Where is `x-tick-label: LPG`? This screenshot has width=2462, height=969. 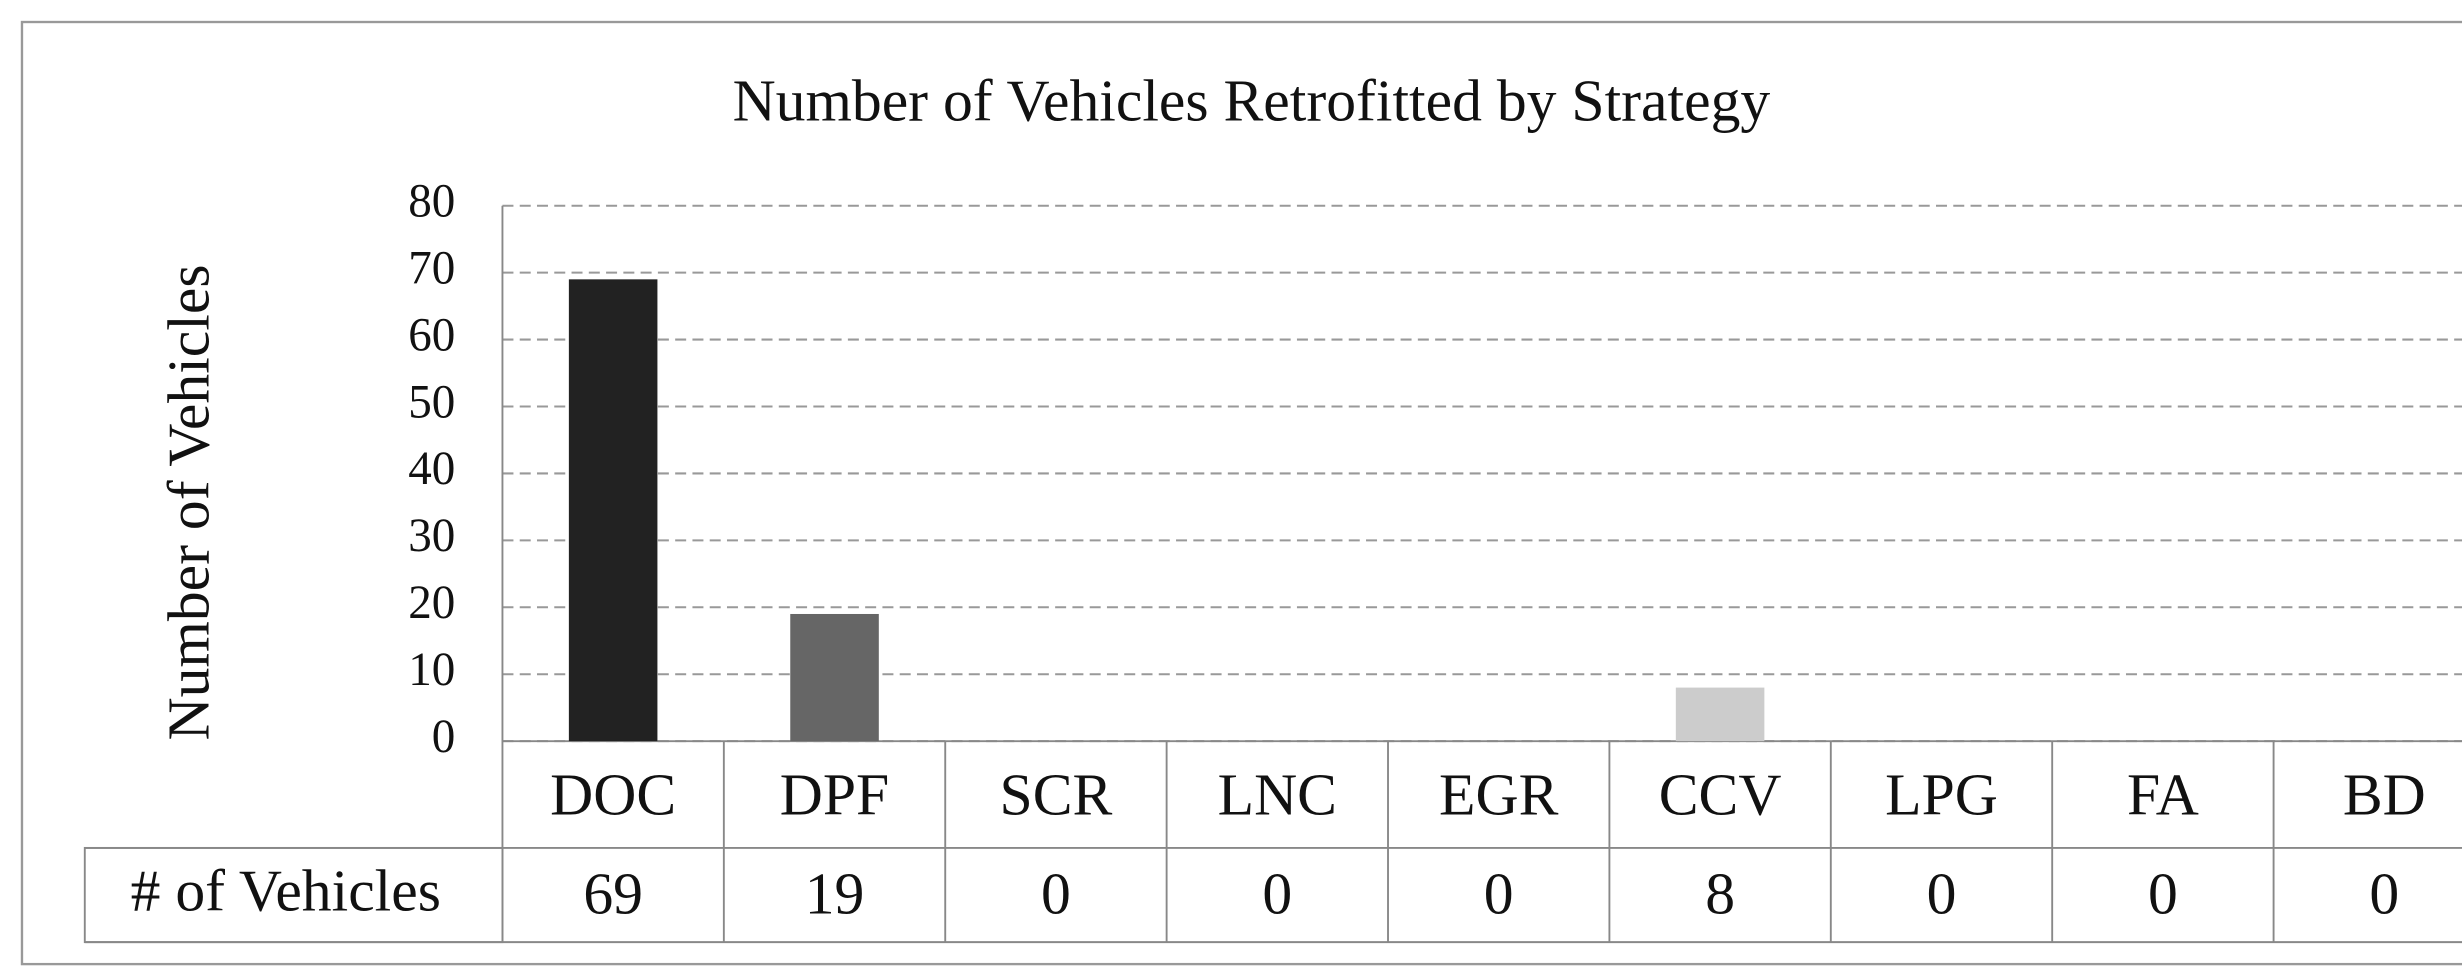
x-tick-label: LPG is located at coordinates (1941, 794).